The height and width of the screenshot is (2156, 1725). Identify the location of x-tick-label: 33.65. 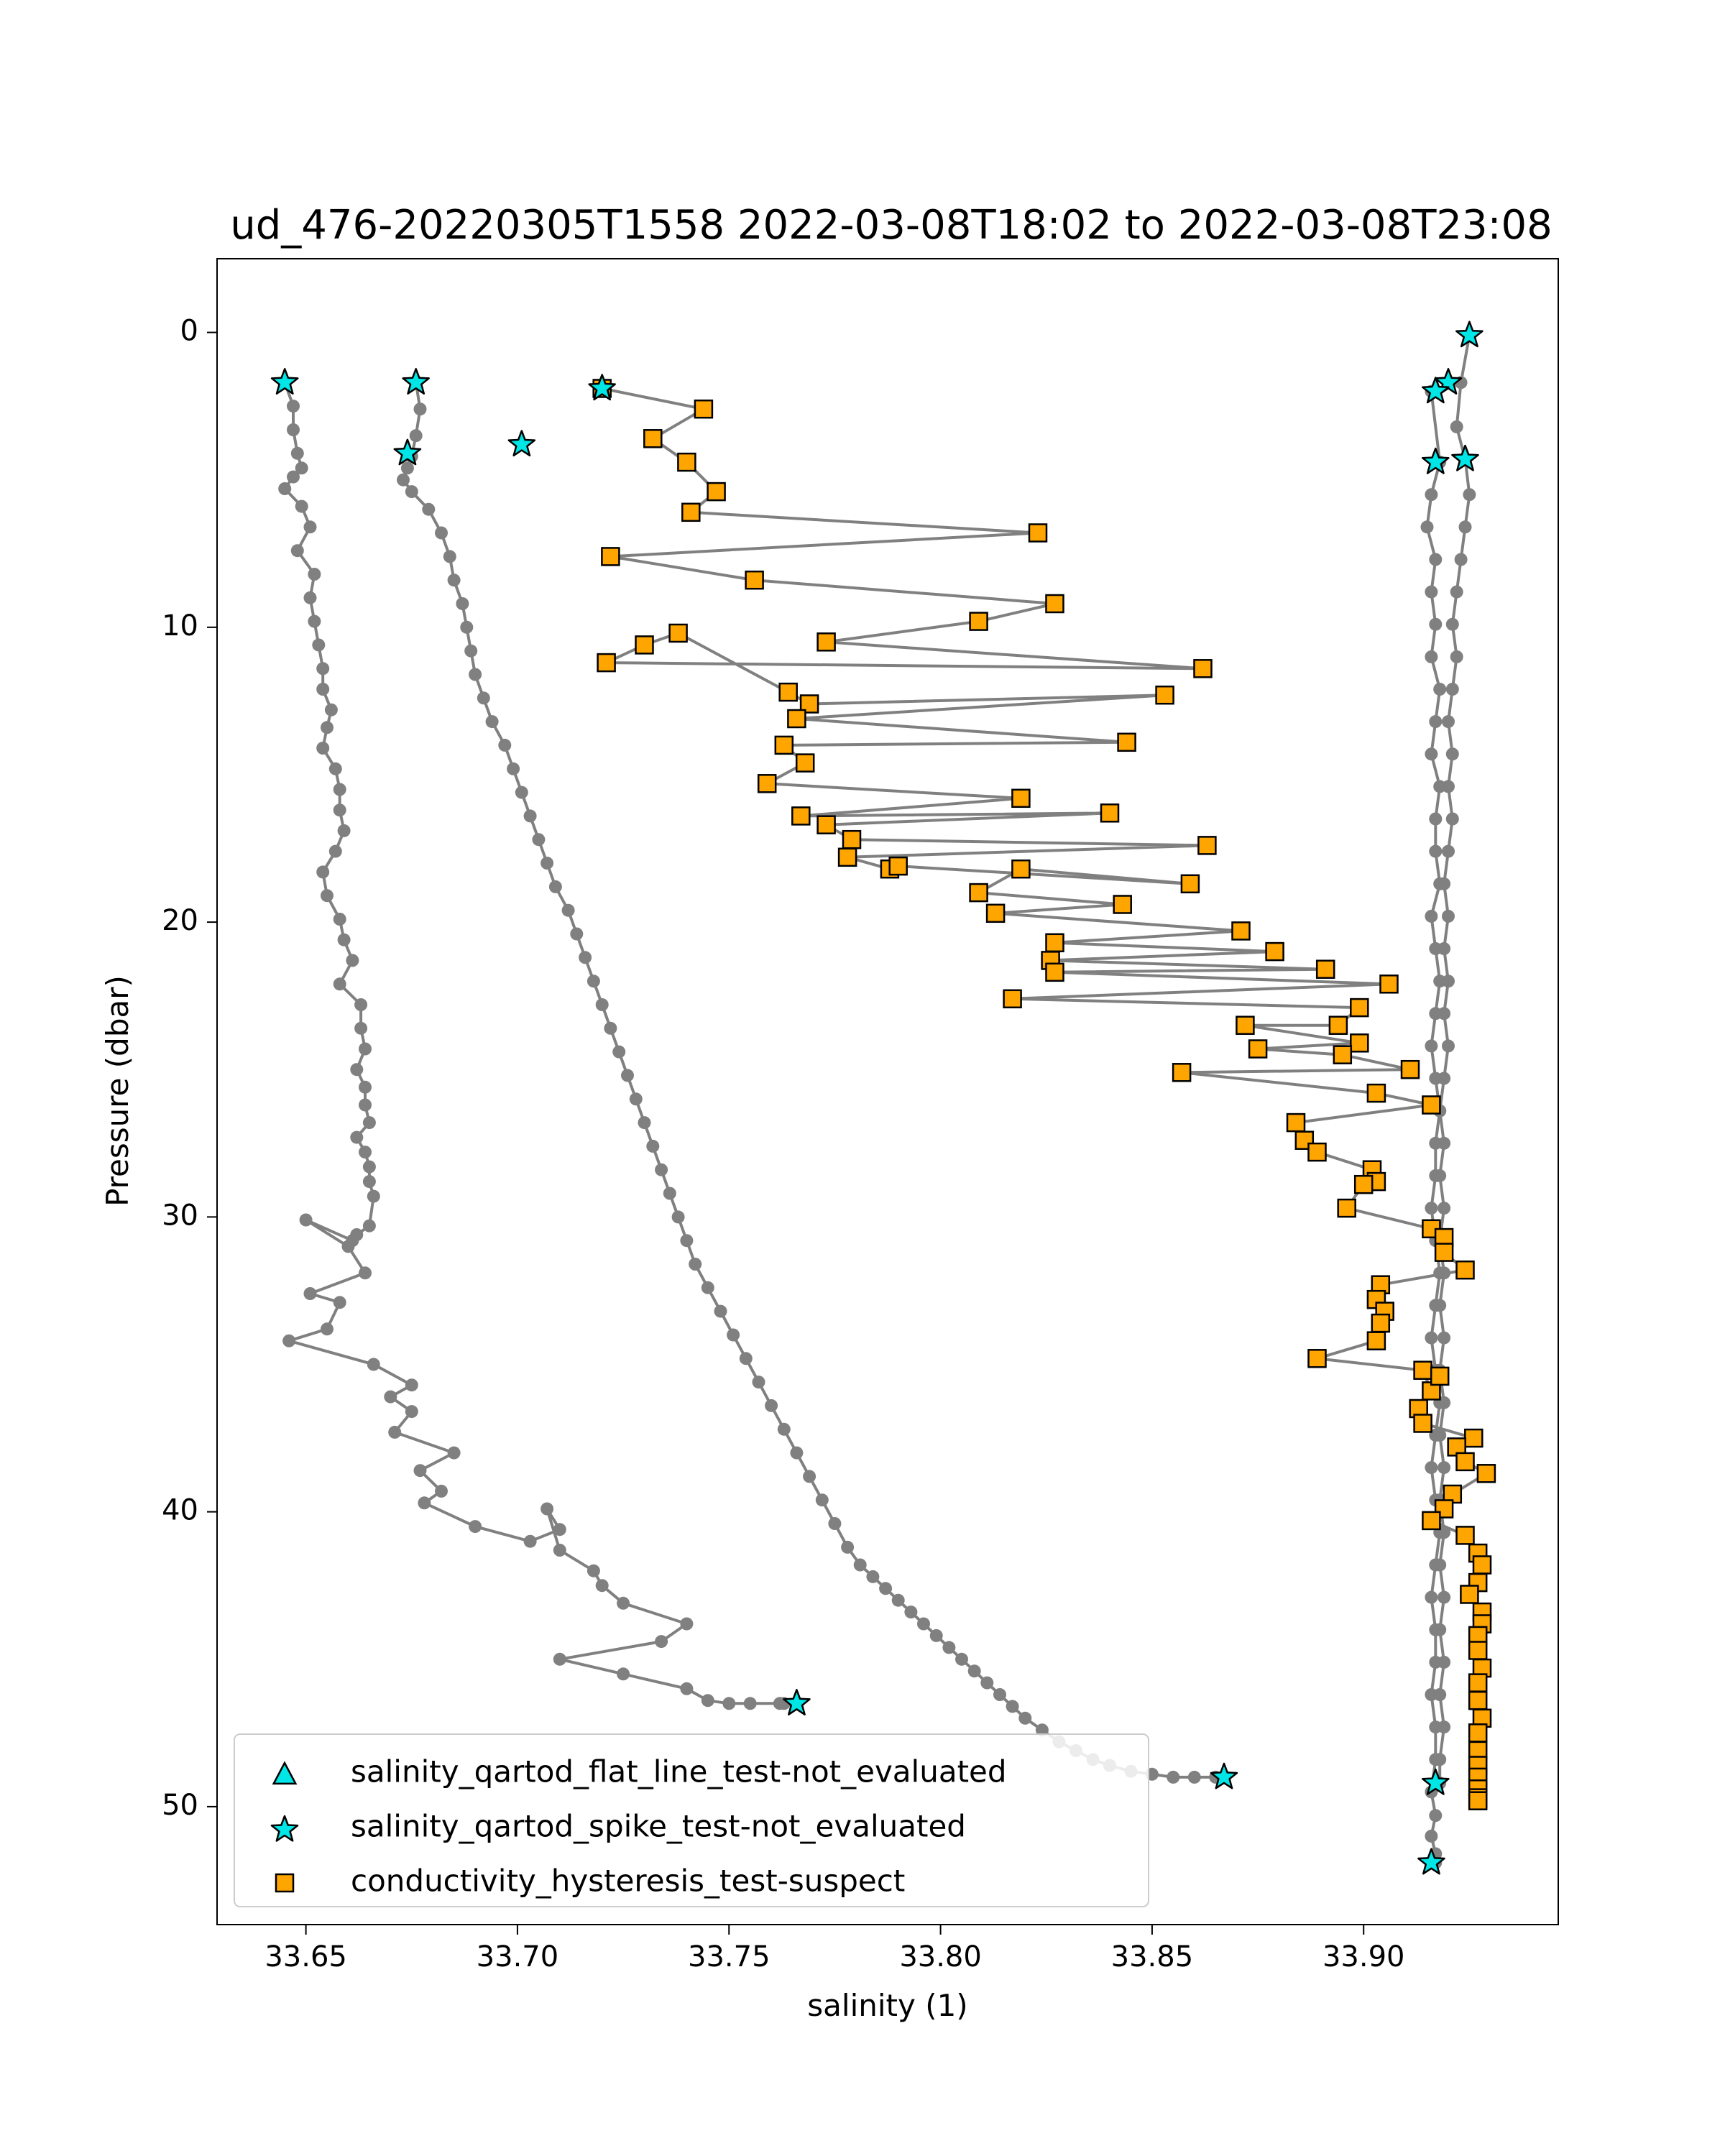
(305, 1957).